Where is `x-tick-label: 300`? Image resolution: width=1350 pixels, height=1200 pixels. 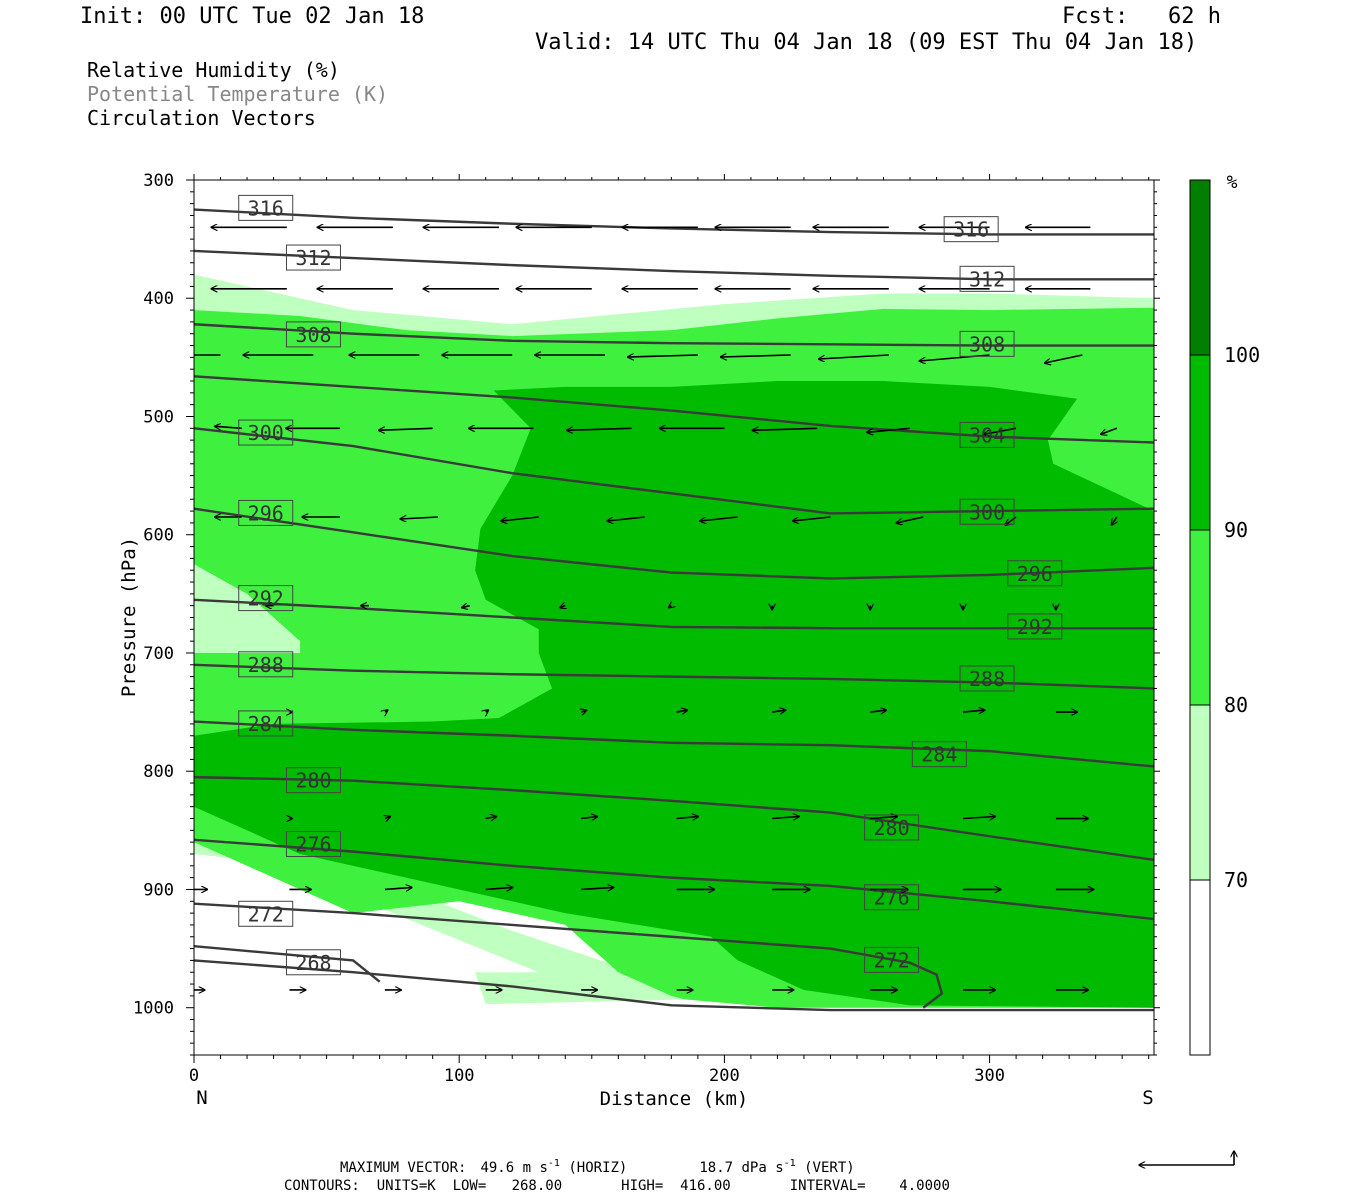 x-tick-label: 300 is located at coordinates (989, 1076).